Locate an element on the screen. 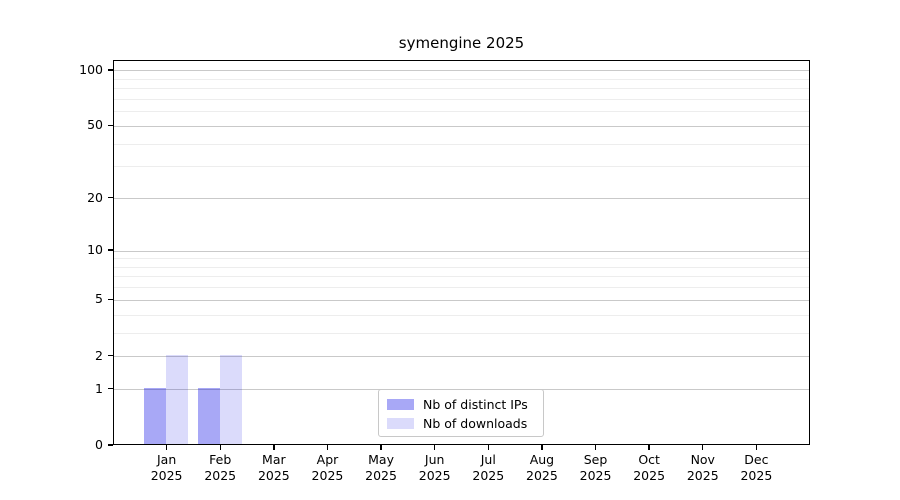  x-tick-month: Mar is located at coordinates (274, 459).